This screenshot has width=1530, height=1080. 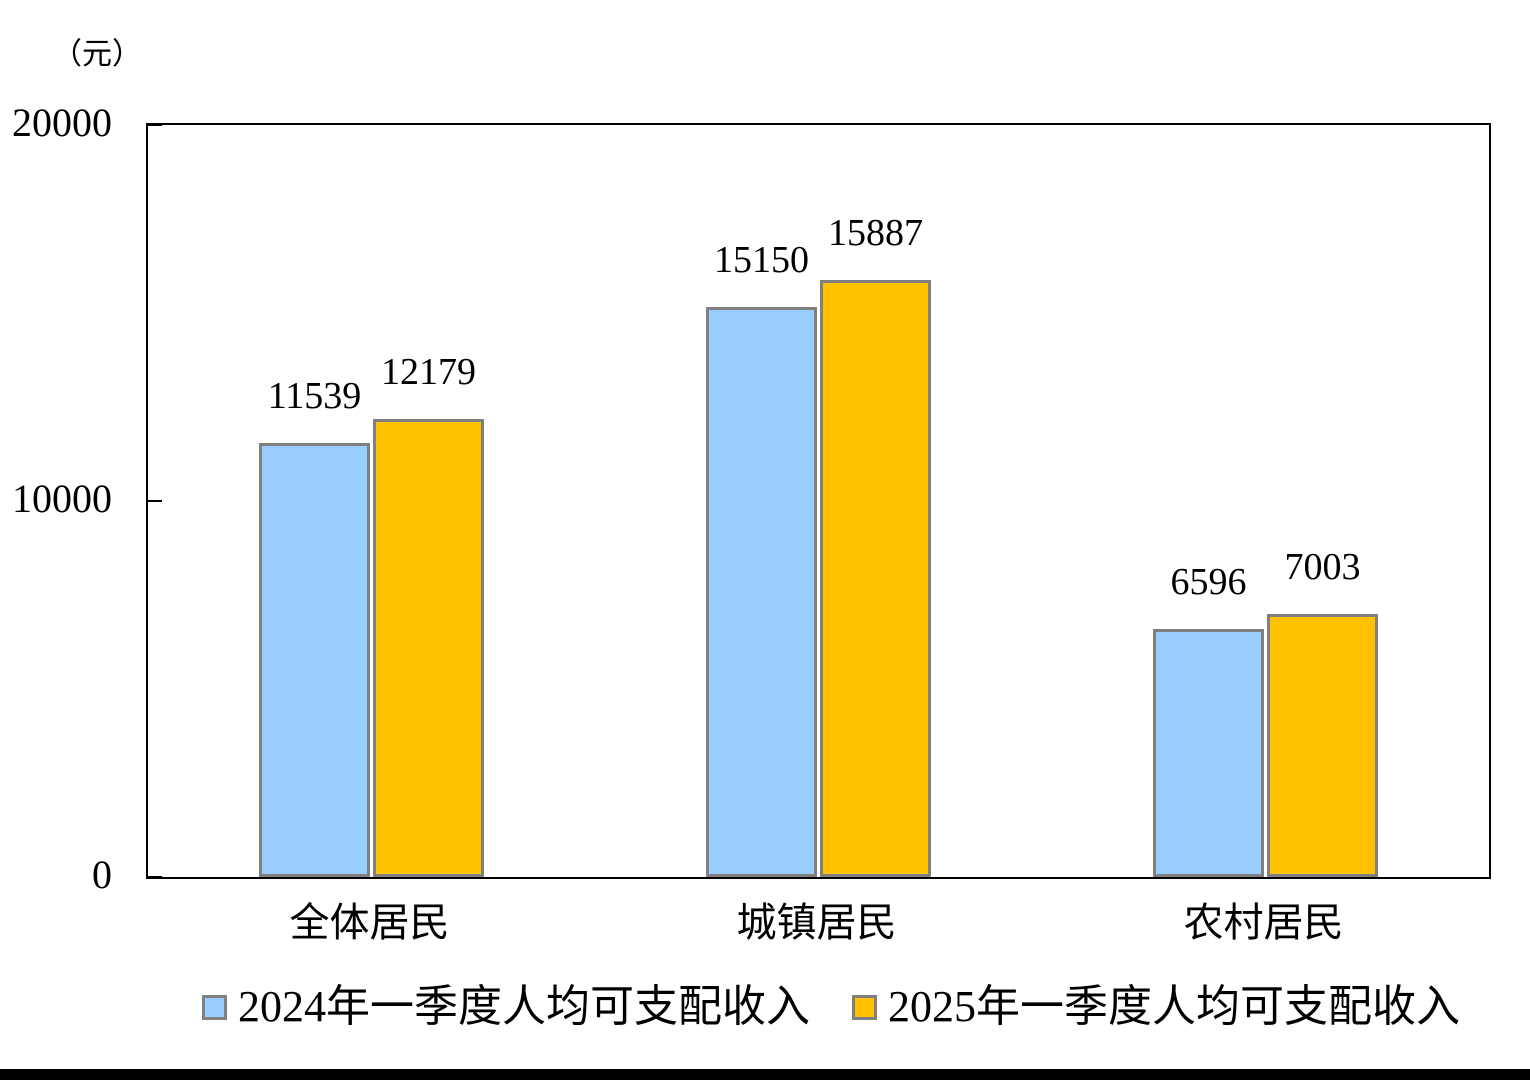 I want to click on y-axis-unit-label: （元）, so click(x=97, y=54).